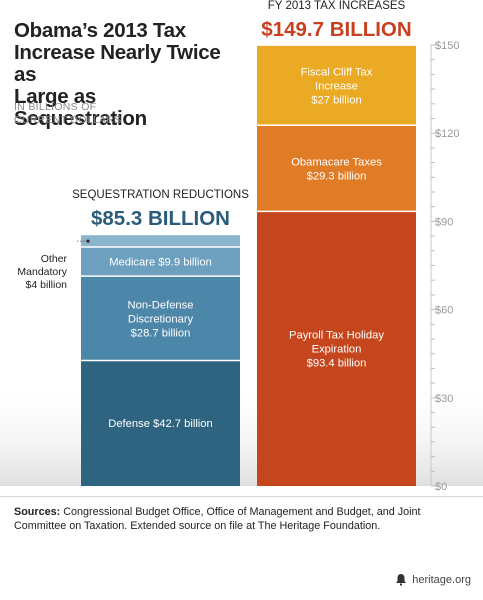  Describe the element at coordinates (88, 241) in the screenshot. I see `marker-dot` at that location.